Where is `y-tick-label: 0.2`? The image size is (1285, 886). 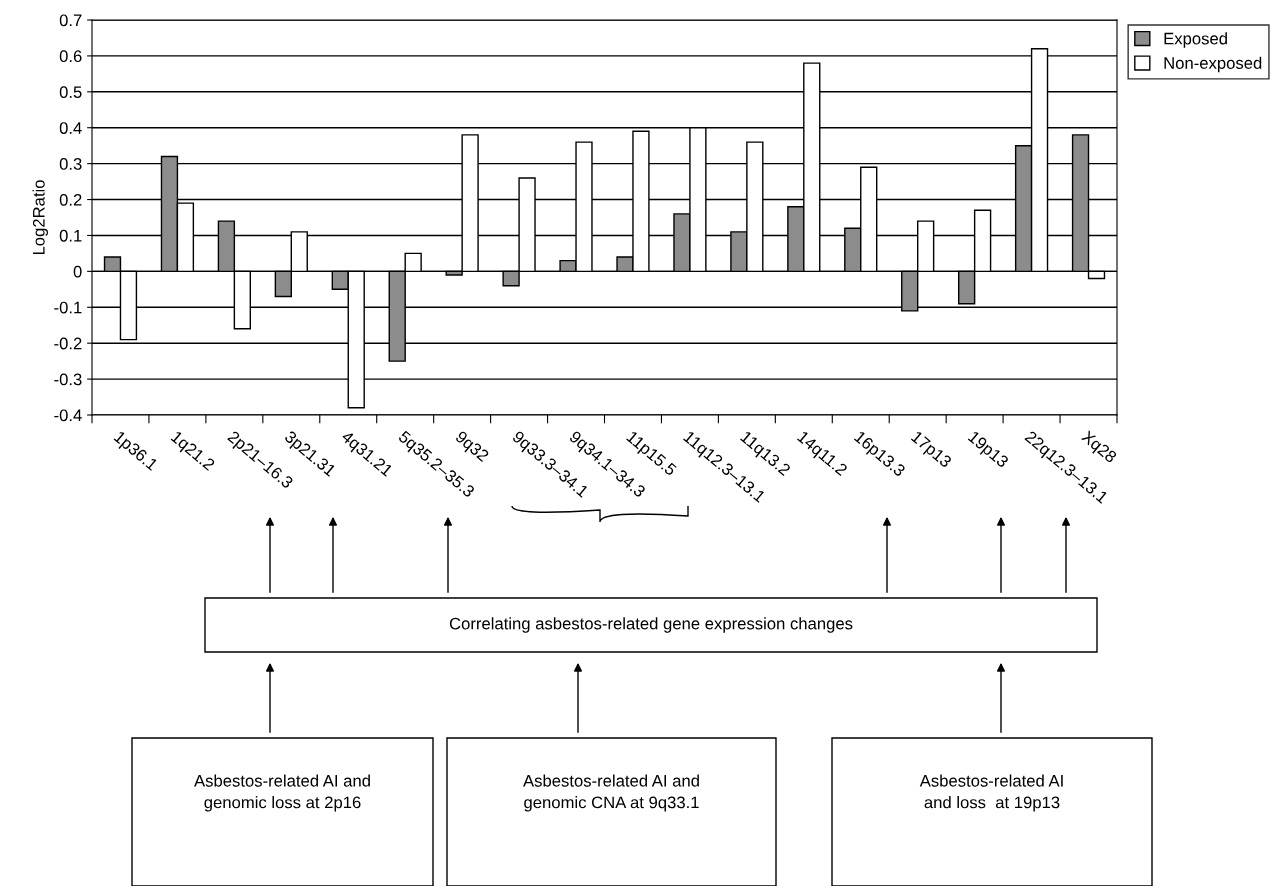
y-tick-label: 0.2 is located at coordinates (70, 199).